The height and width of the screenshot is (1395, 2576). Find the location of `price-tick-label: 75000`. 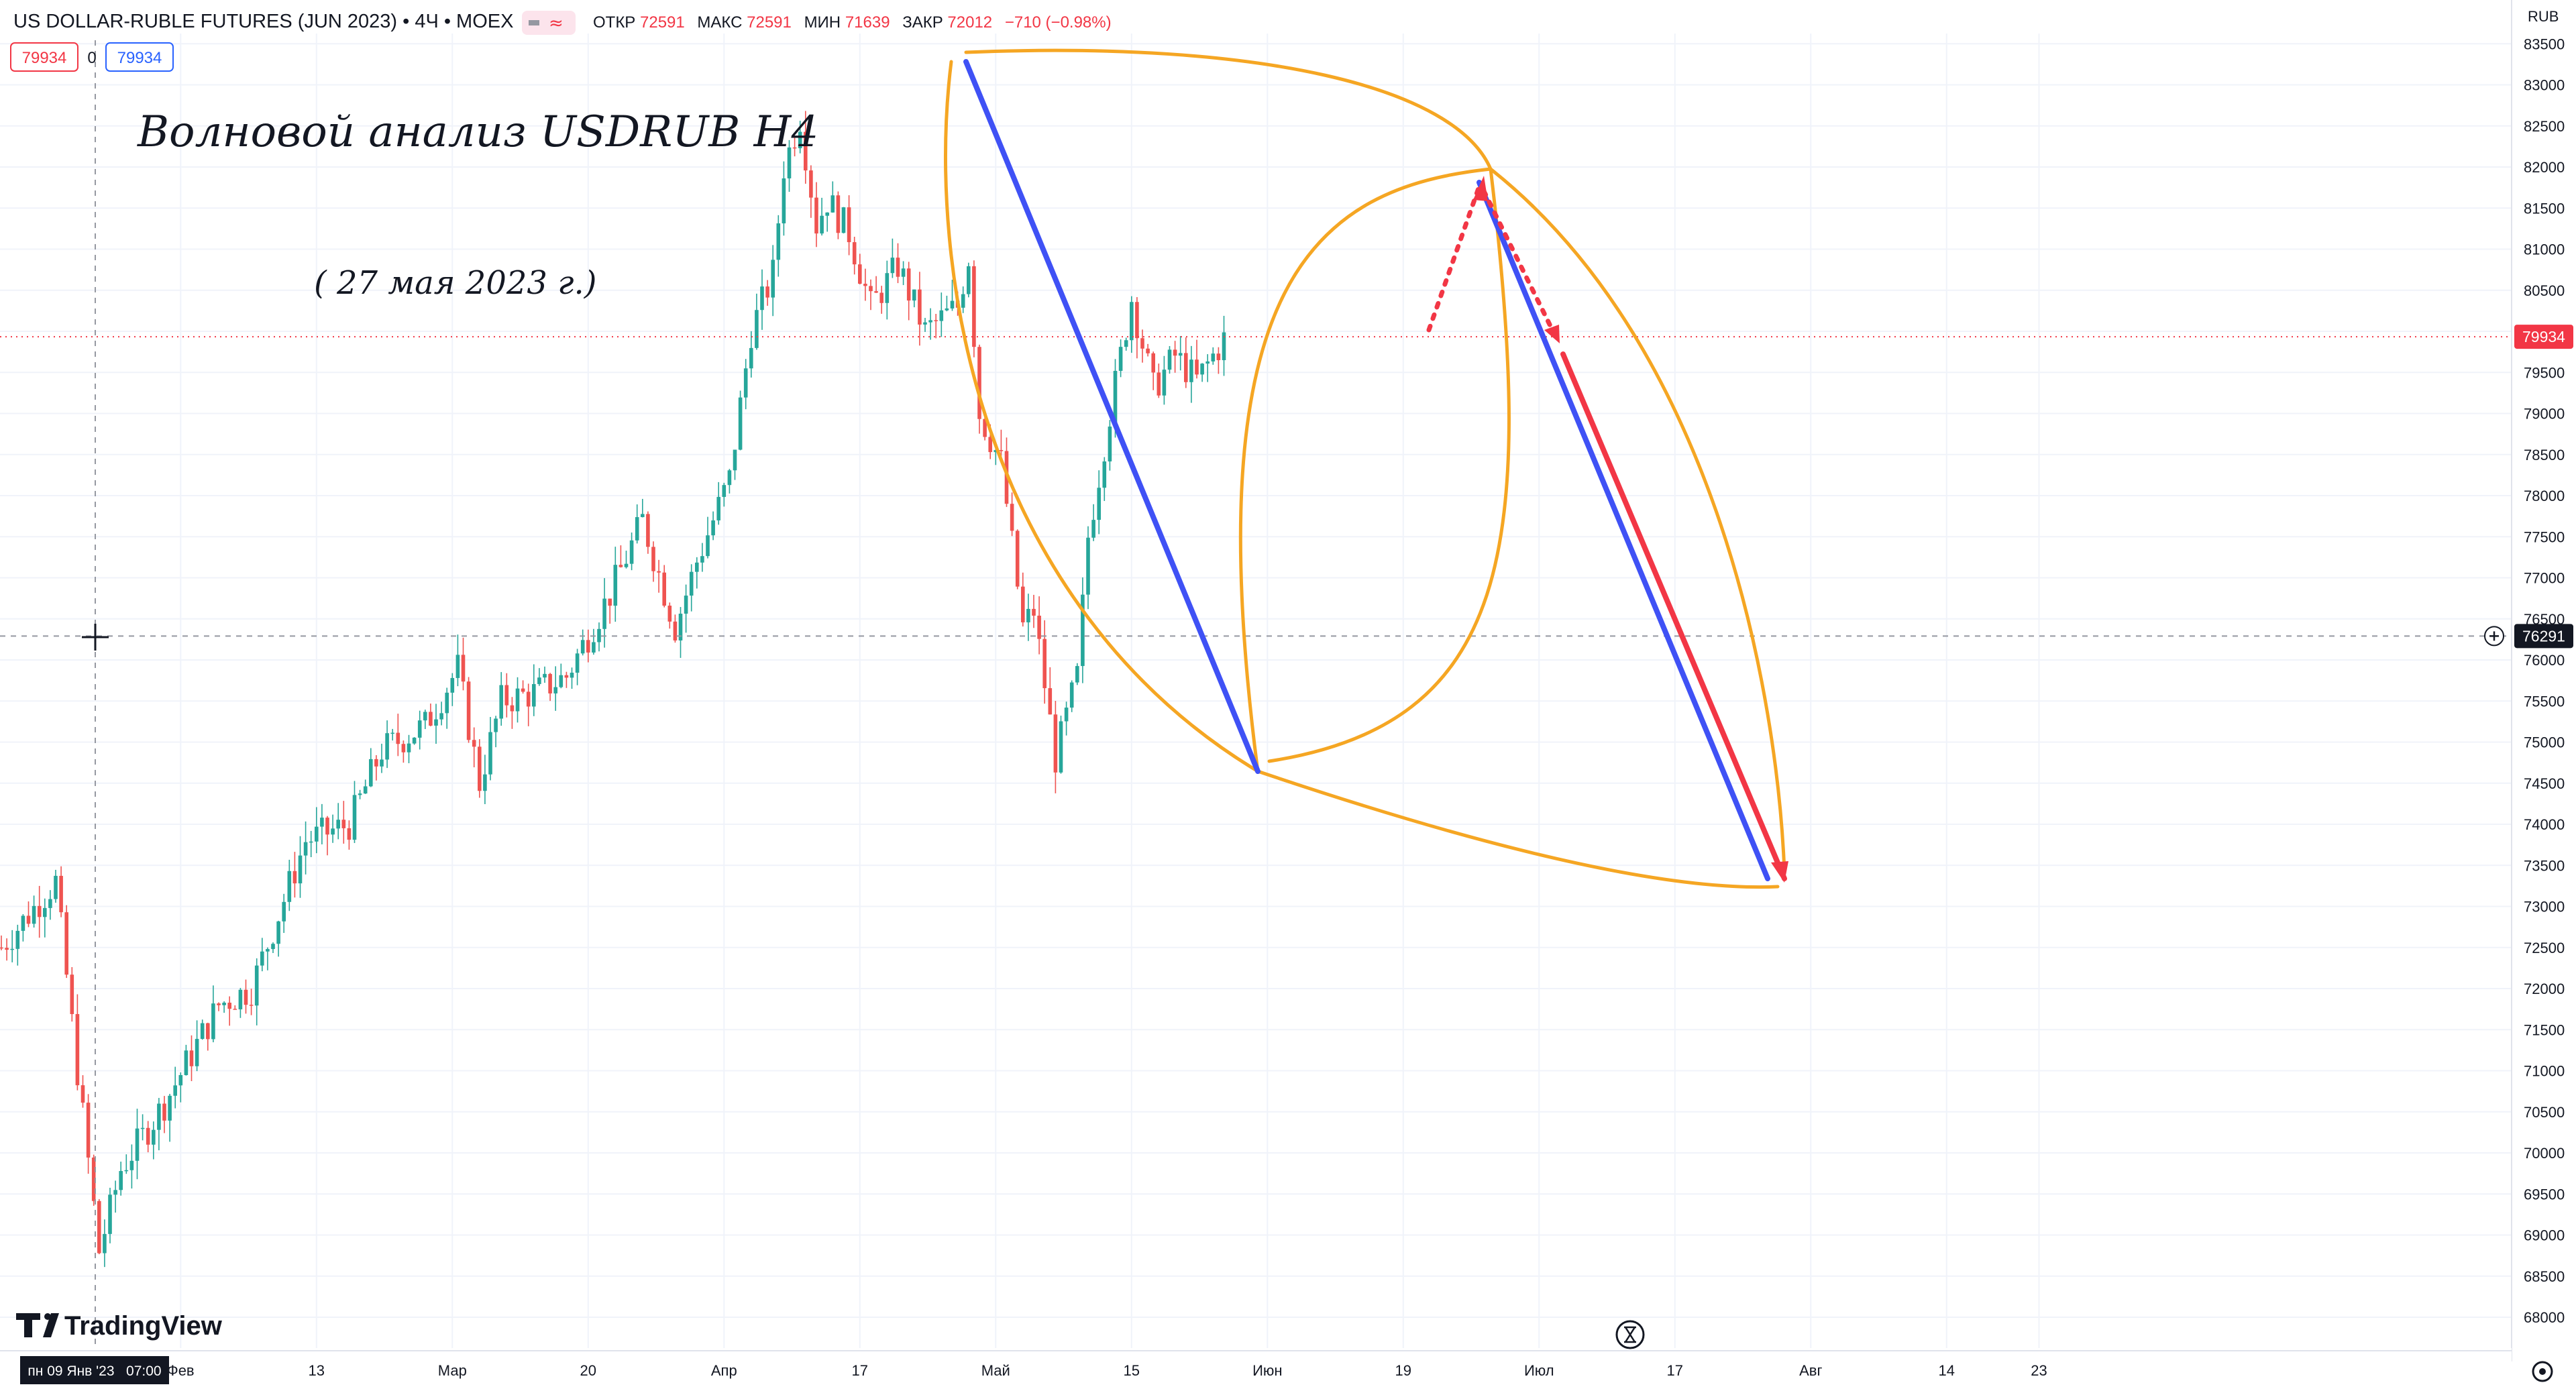

price-tick-label: 75000 is located at coordinates (2544, 742).